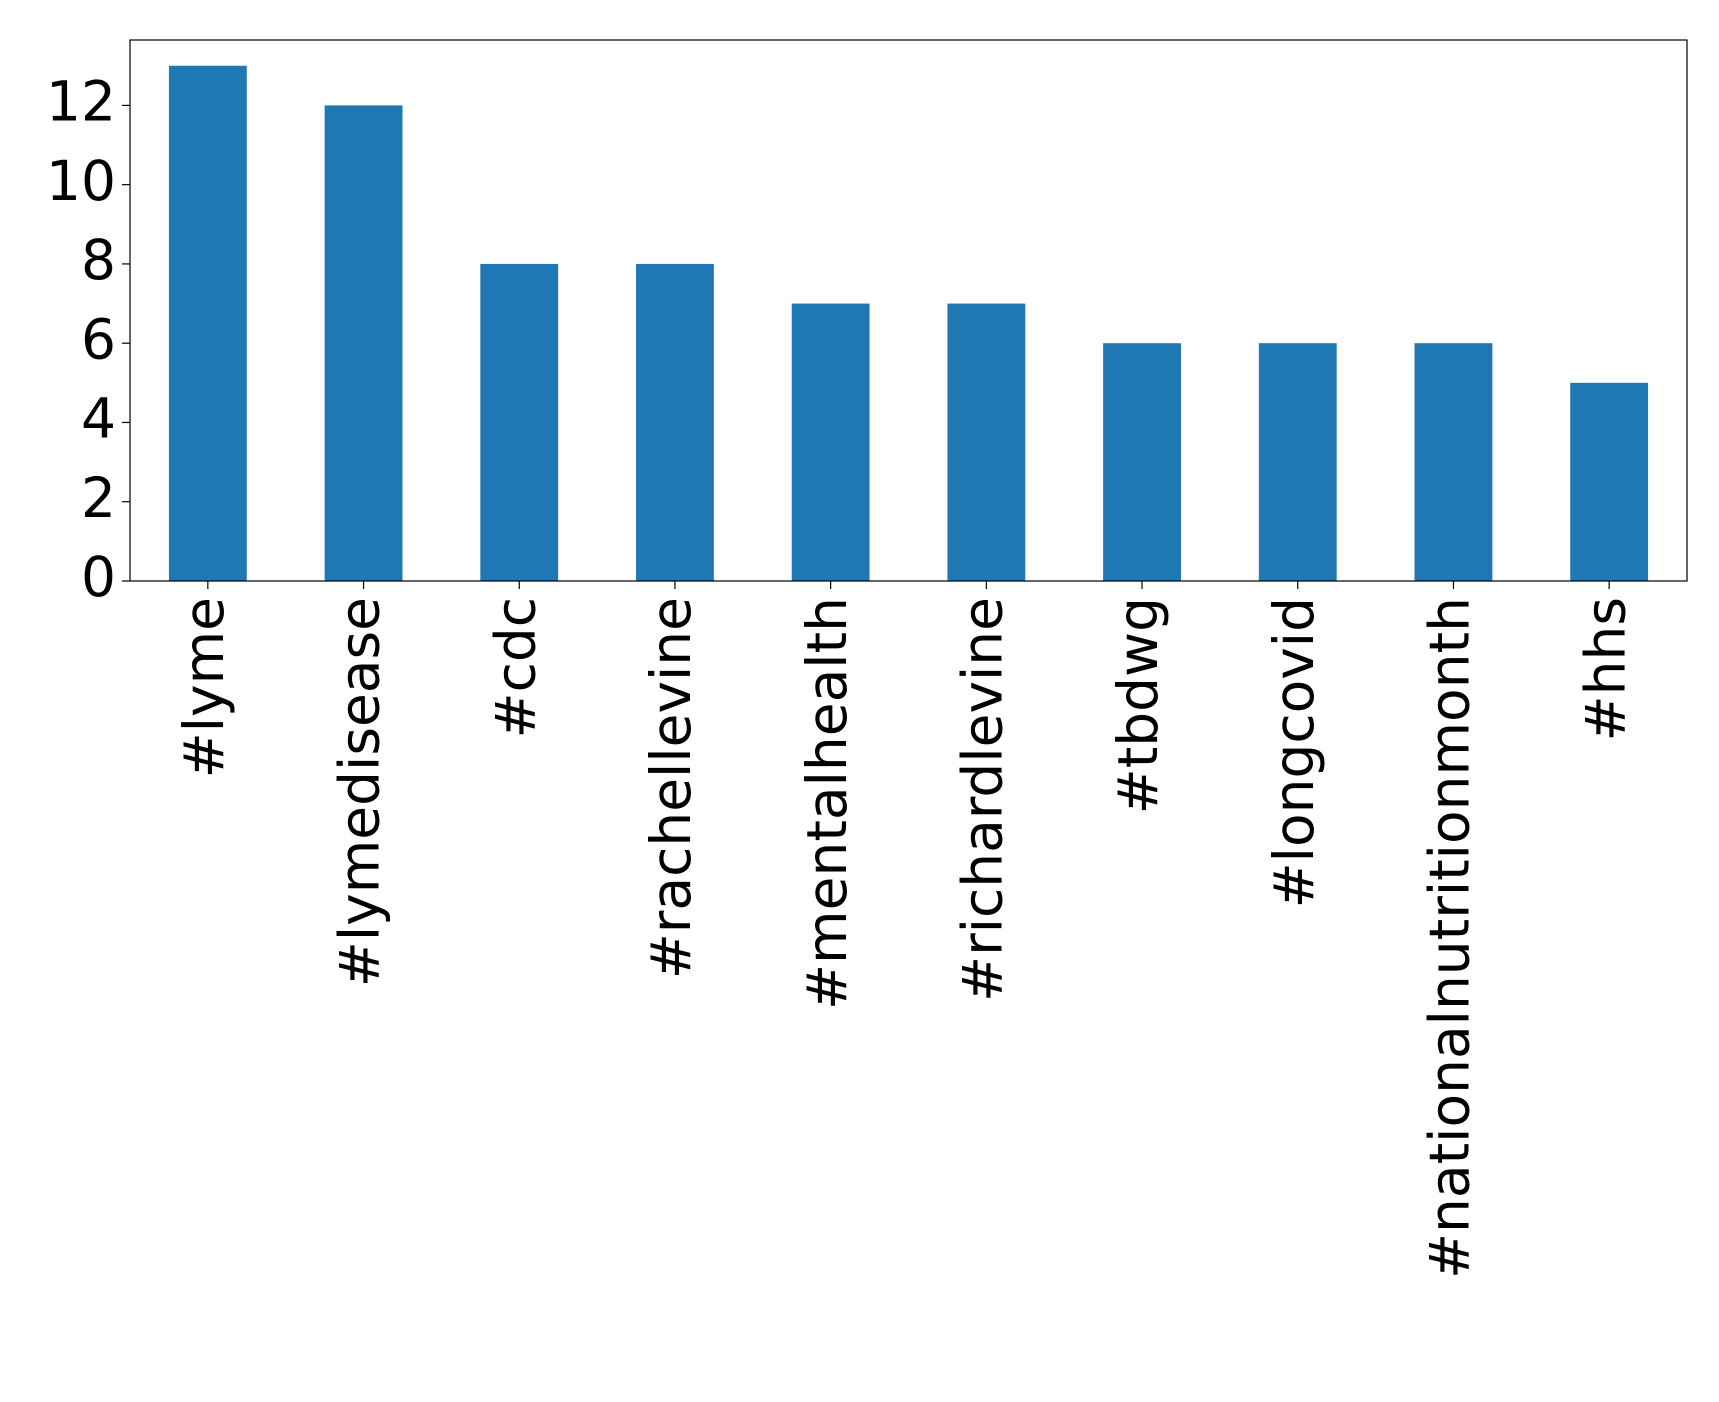 The image size is (1719, 1402). Describe the element at coordinates (81, 181) in the screenshot. I see `y-tick-label: 10` at that location.